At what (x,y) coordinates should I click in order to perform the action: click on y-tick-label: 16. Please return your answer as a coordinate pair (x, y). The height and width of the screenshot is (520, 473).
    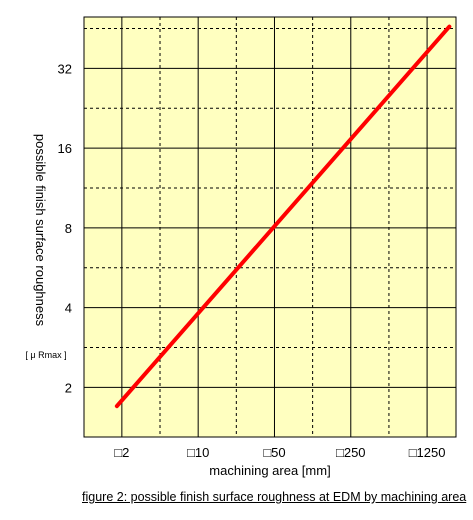
    Looking at the image, I should click on (65, 148).